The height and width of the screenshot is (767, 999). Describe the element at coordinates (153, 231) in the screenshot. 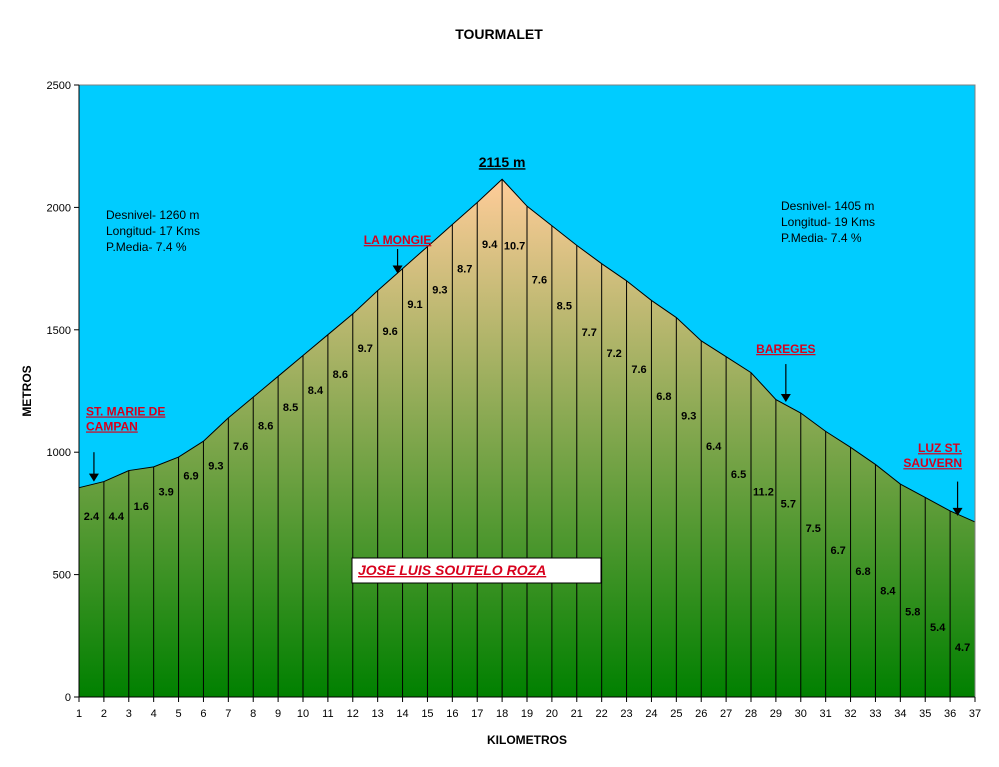

I see `ascent-info-left: Longitud- 17 Kms` at that location.